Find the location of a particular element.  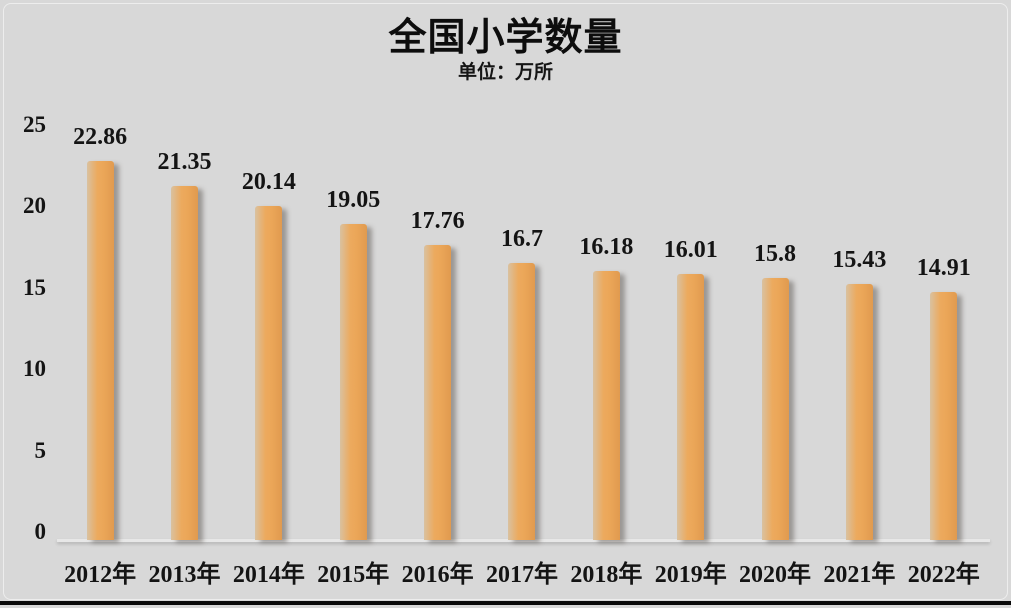

x-tick-label: 2017年 is located at coordinates (521, 575).